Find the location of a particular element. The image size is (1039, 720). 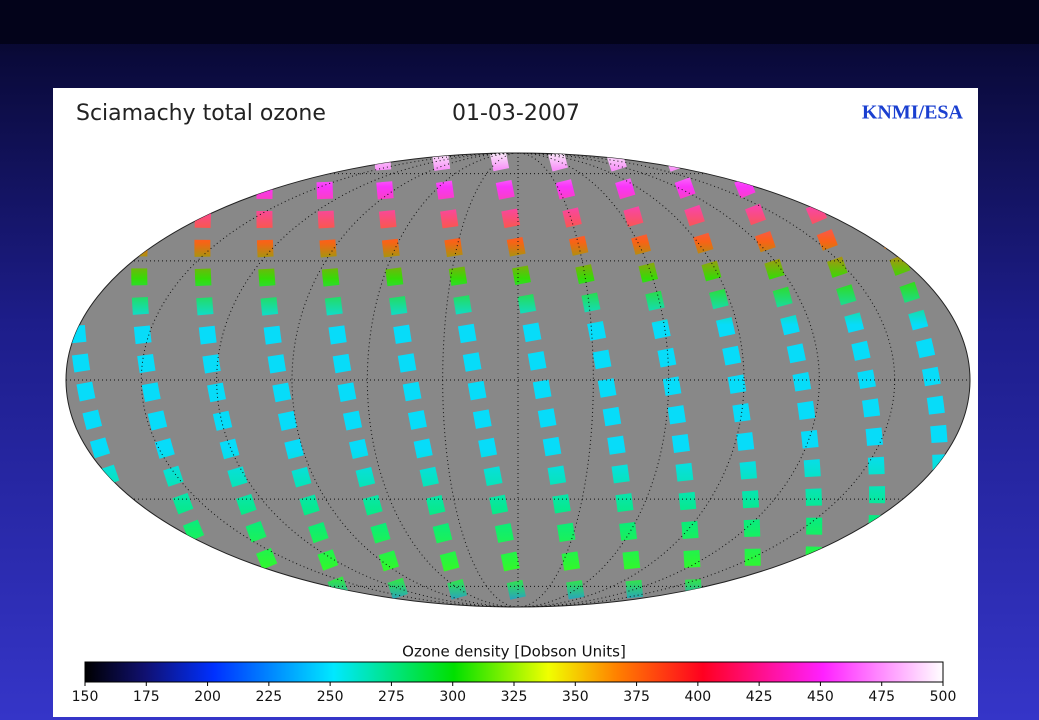

colorbar-label: Ozone density [Dobson Units] is located at coordinates (514, 652).